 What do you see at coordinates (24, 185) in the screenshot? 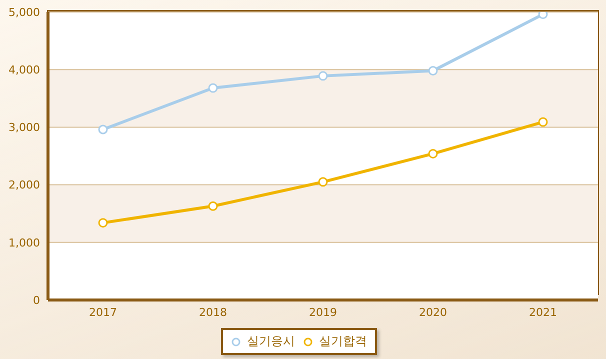
I see `y-tick-label: 2,000` at bounding box center [24, 185].